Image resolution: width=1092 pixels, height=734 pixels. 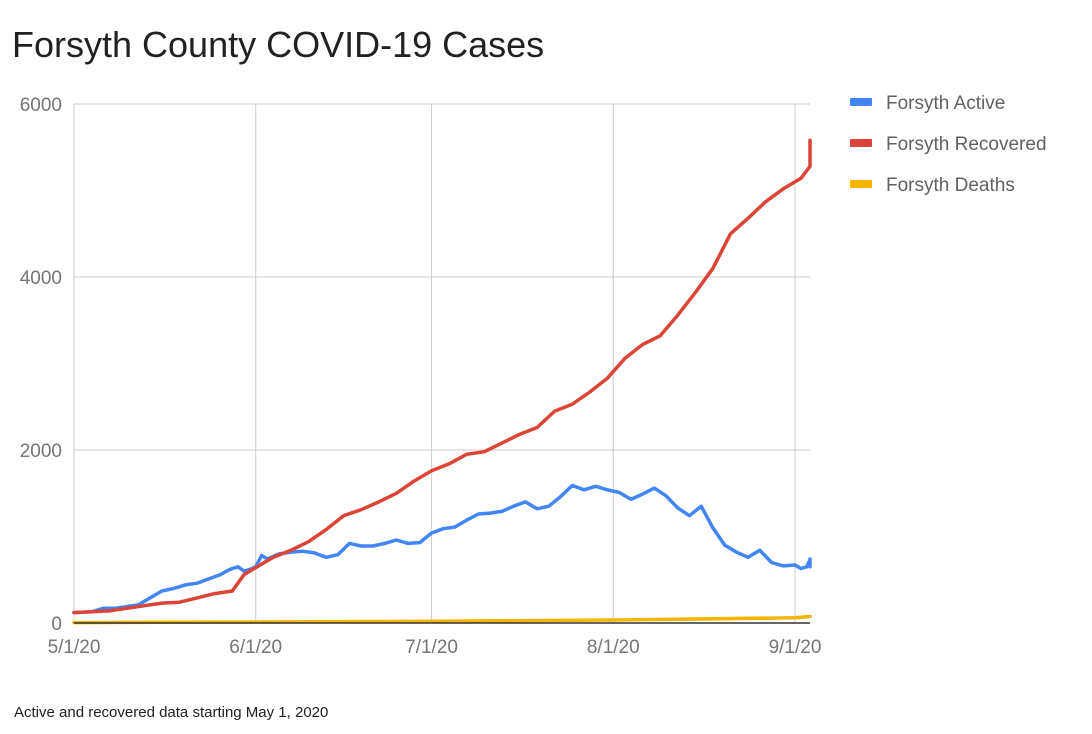 I want to click on x-tick-label: 7/1/20, so click(x=431, y=647).